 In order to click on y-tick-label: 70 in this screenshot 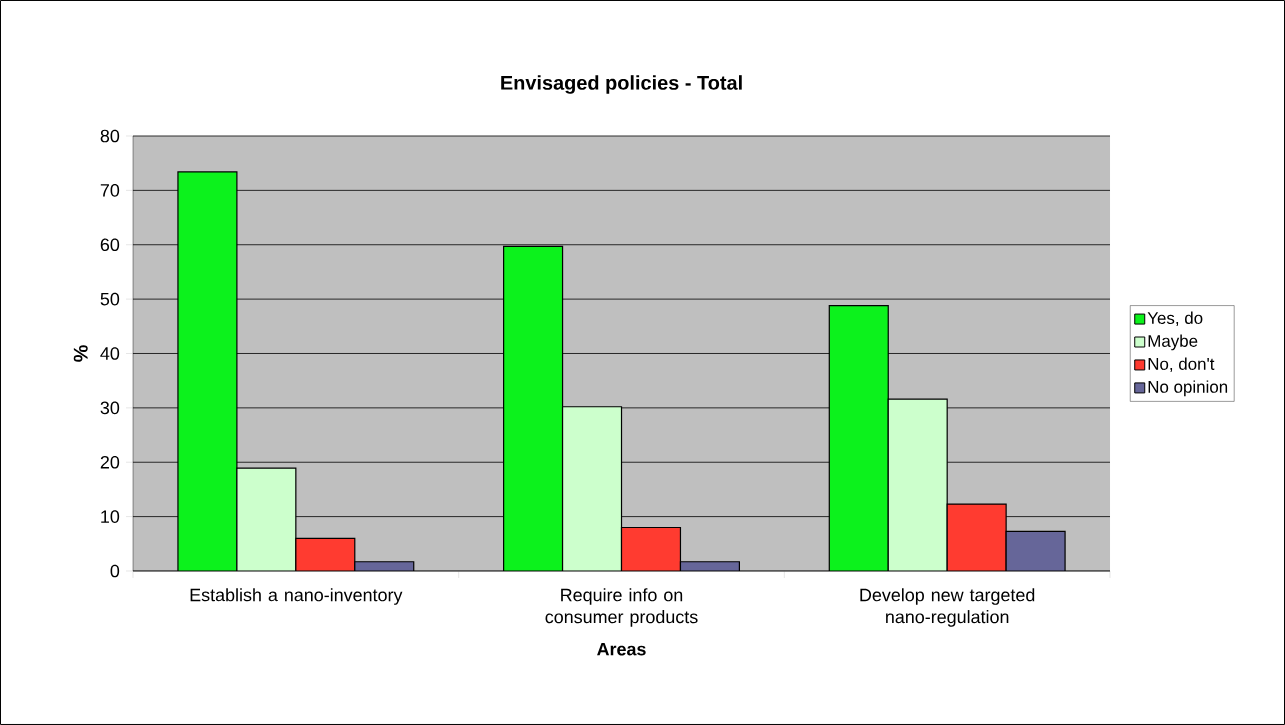, I will do `click(110, 190)`.